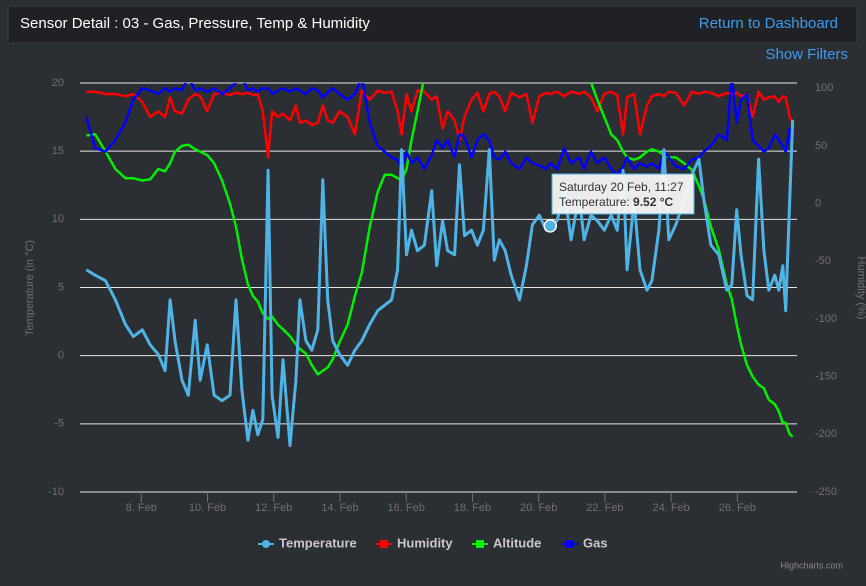  What do you see at coordinates (826, 434) in the screenshot?
I see `y2-tick-label: -200` at bounding box center [826, 434].